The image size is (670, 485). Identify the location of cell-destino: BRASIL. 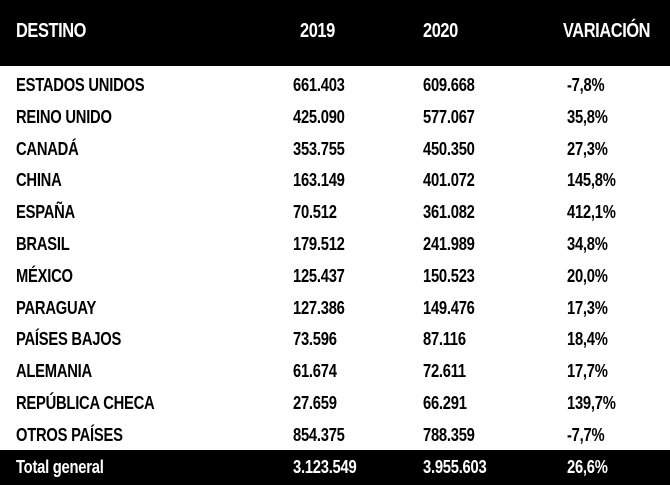
(43, 244).